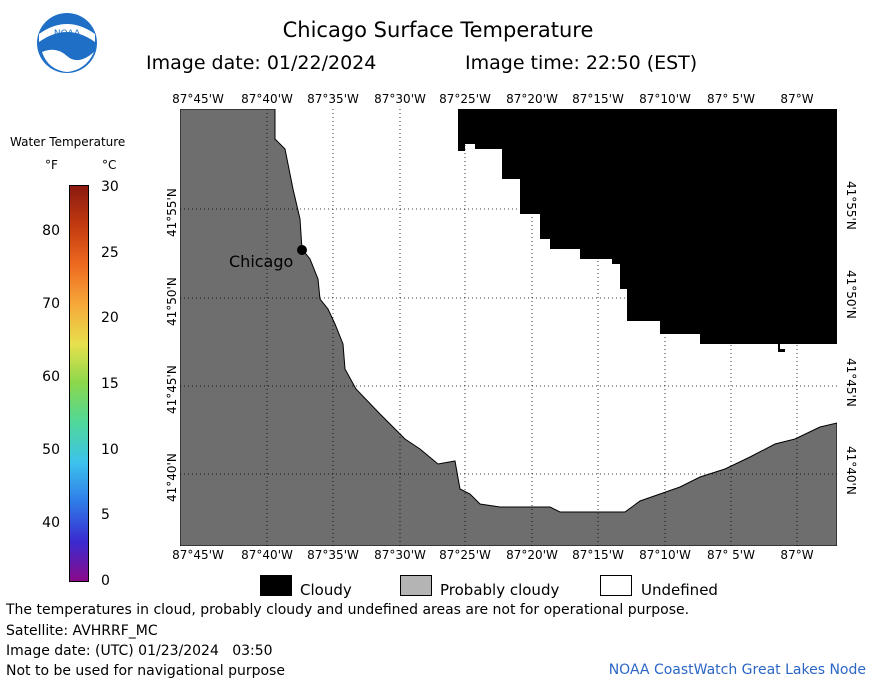  I want to click on celsius-tick: 0, so click(105, 581).